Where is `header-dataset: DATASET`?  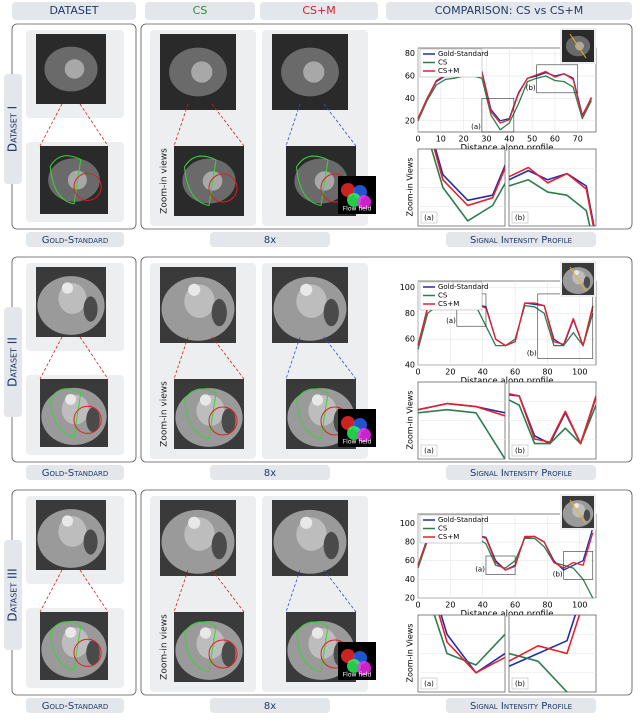
header-dataset: DATASET is located at coordinates (74, 10).